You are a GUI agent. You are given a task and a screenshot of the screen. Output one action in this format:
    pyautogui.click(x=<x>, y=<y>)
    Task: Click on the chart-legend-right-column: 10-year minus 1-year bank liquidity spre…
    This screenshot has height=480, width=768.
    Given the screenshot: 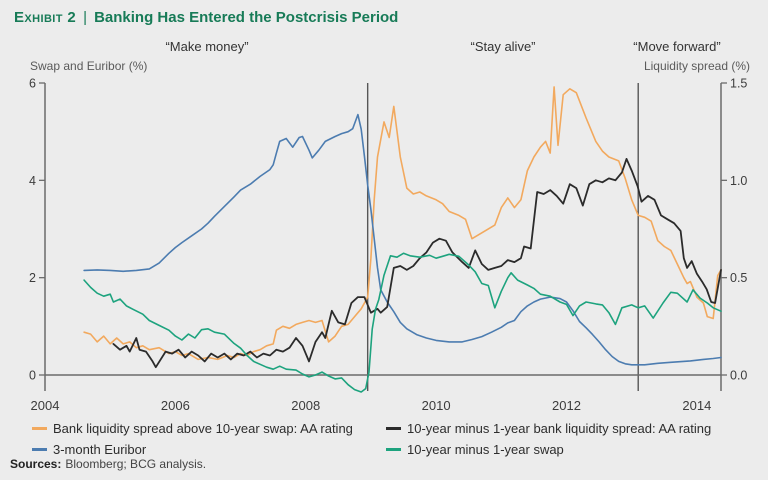 What is the action you would take?
    pyautogui.click(x=548, y=439)
    